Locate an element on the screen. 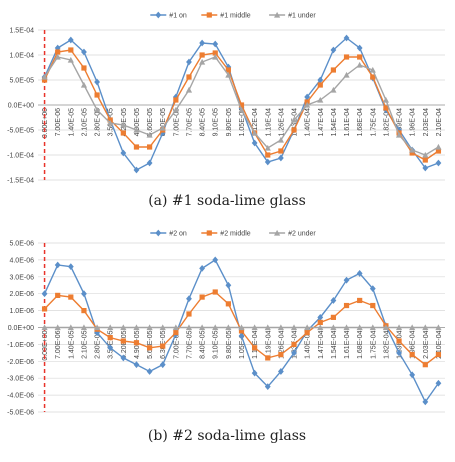 This screenshot has width=455, height=462. y-tick-label: -5.0E-06 is located at coordinates (20, 413).